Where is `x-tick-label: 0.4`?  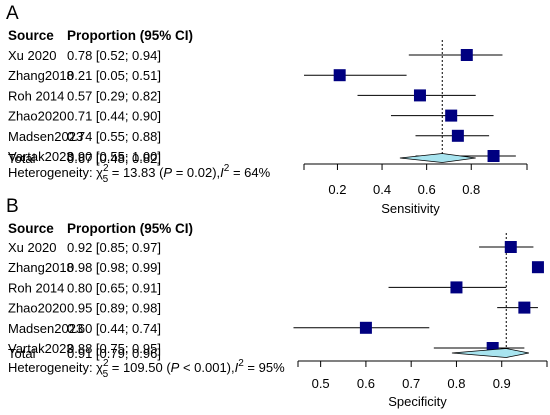 x-tick-label: 0.4 is located at coordinates (382, 189).